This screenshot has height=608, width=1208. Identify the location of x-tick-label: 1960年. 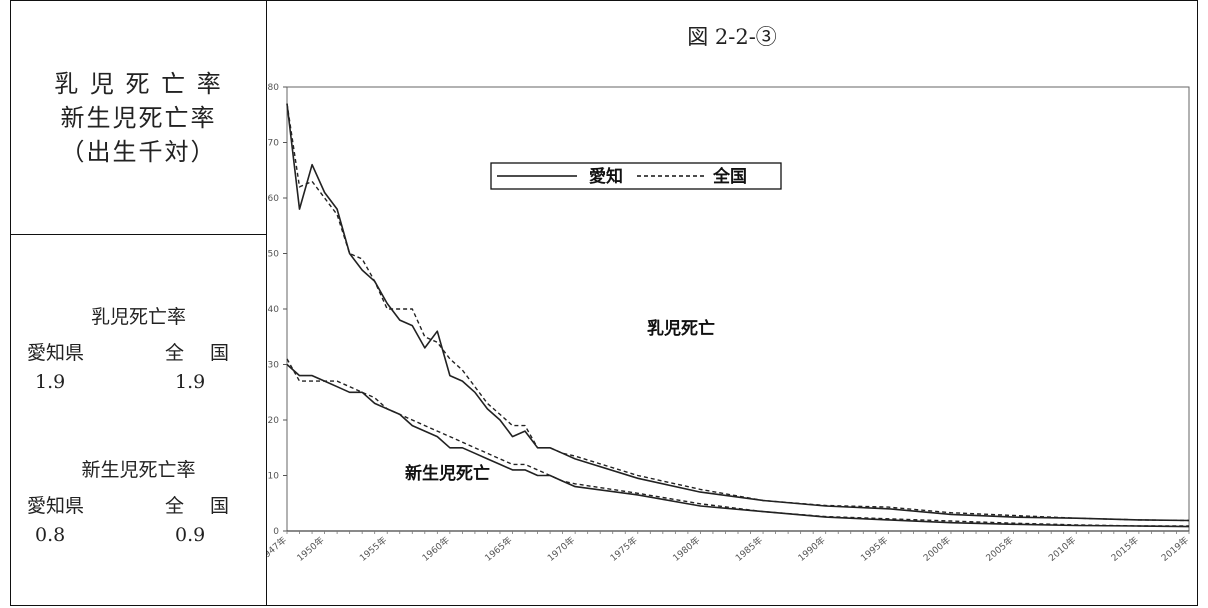
(436, 549).